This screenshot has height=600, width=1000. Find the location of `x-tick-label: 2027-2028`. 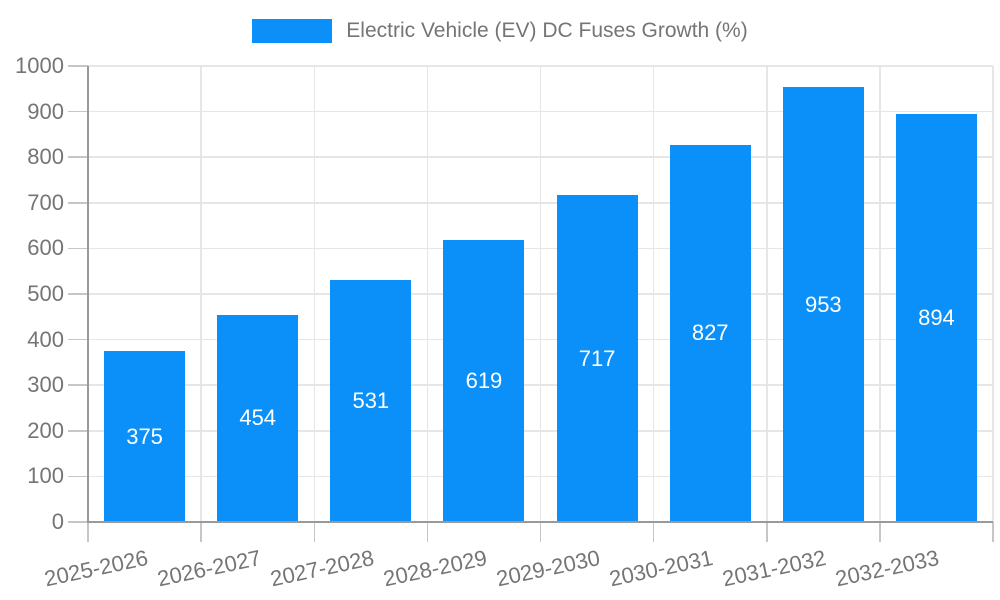

x-tick-label: 2027-2028 is located at coordinates (322, 568).